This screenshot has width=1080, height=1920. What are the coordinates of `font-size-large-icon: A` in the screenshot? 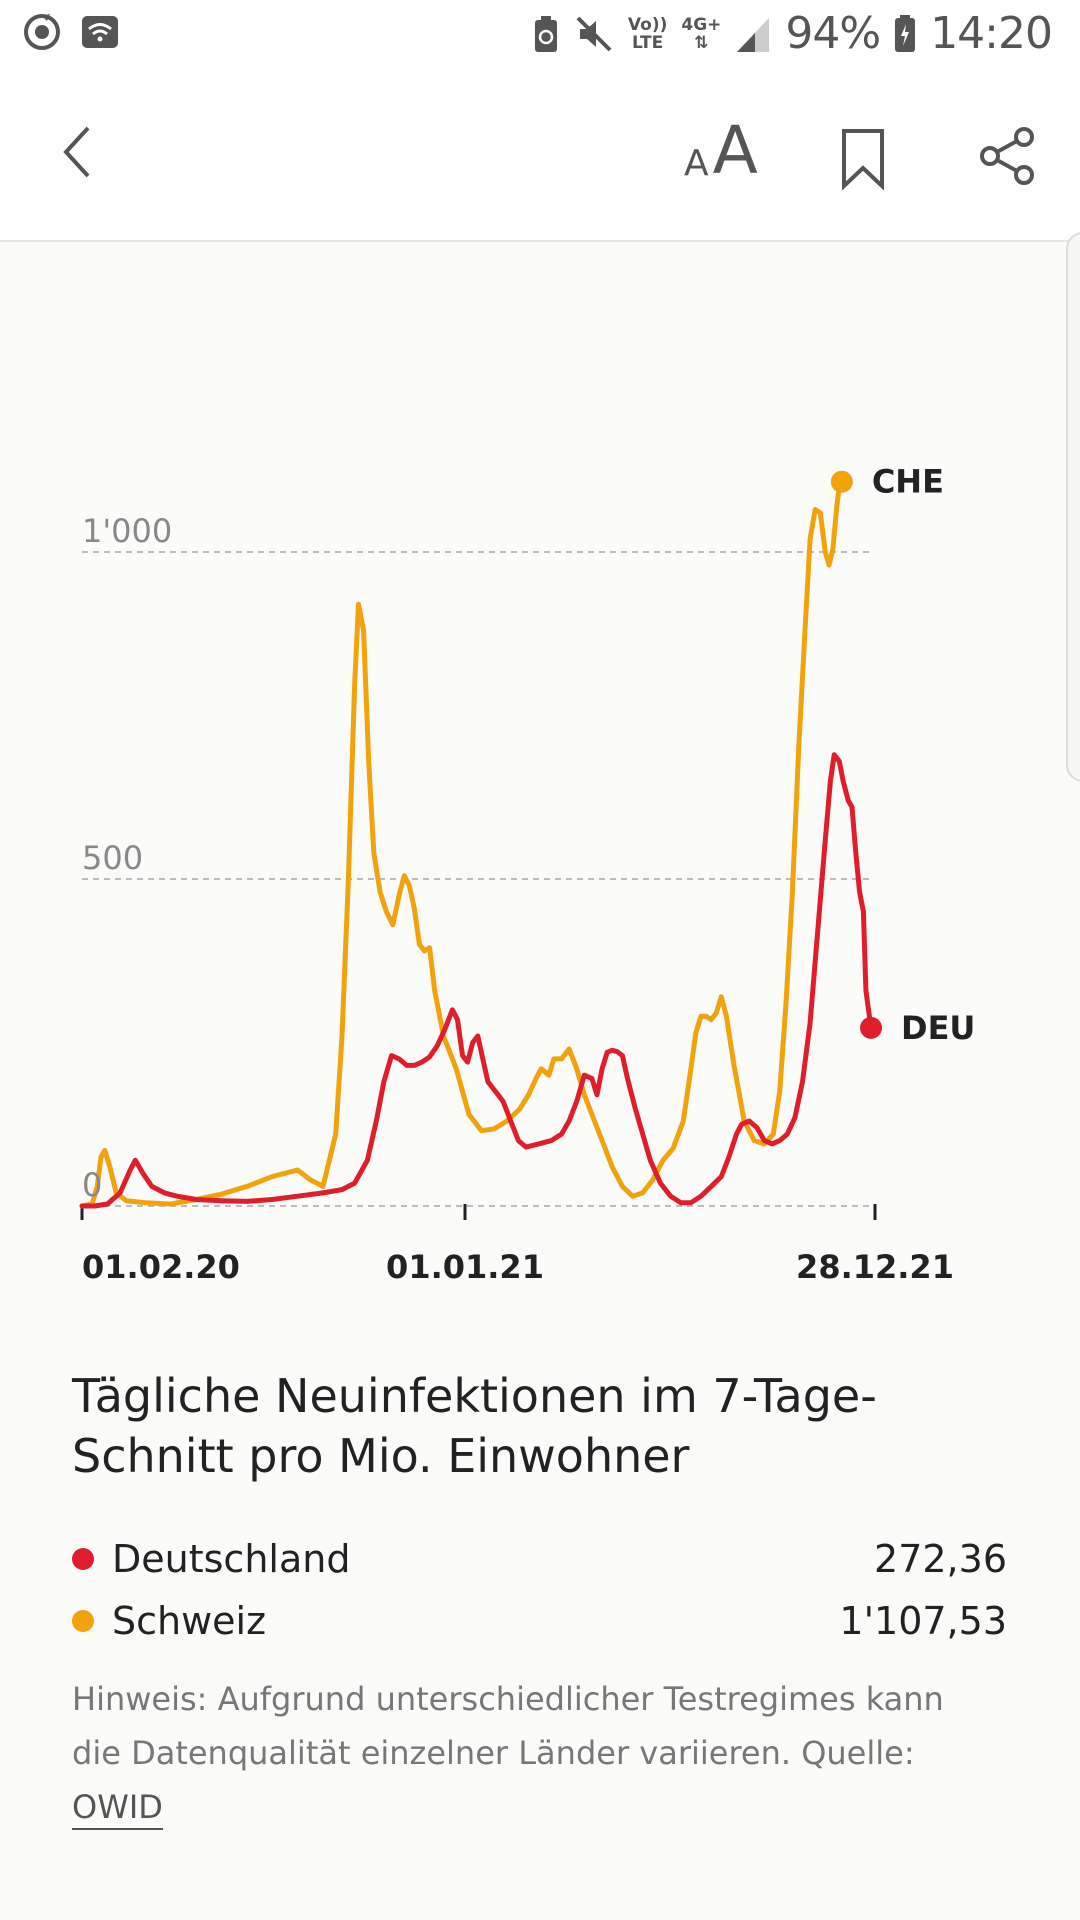 It's located at (735, 150).